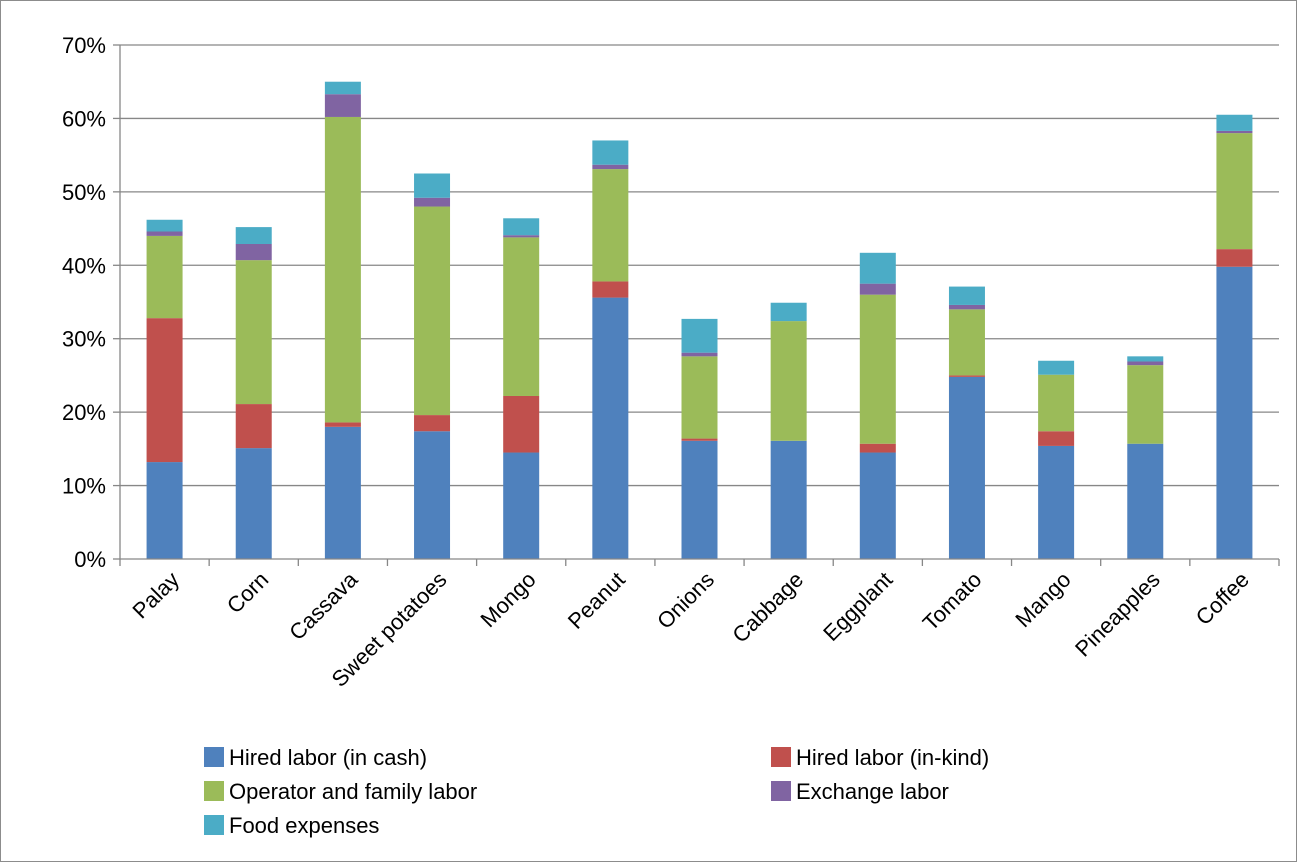 Image resolution: width=1297 pixels, height=863 pixels. Describe the element at coordinates (328, 757) in the screenshot. I see `legend-label: Hired labor (in cash)` at that location.